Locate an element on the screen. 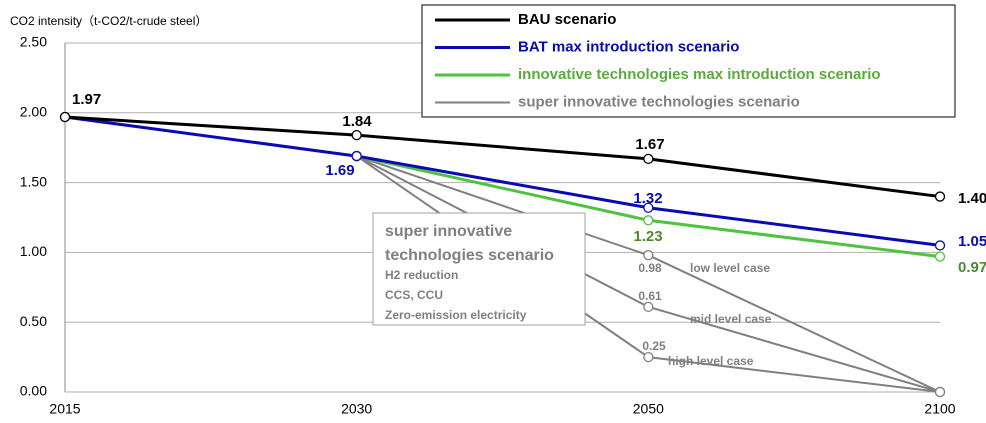 The height and width of the screenshot is (423, 986). case-label: mid level case is located at coordinates (731, 319).